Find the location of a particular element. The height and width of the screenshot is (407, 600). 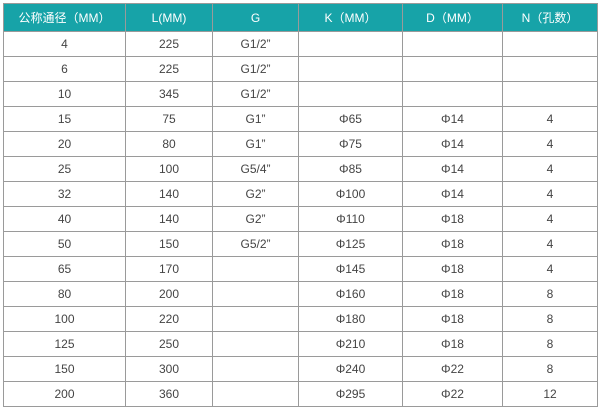

cell-nominal-diameter: 4 is located at coordinates (64, 44).